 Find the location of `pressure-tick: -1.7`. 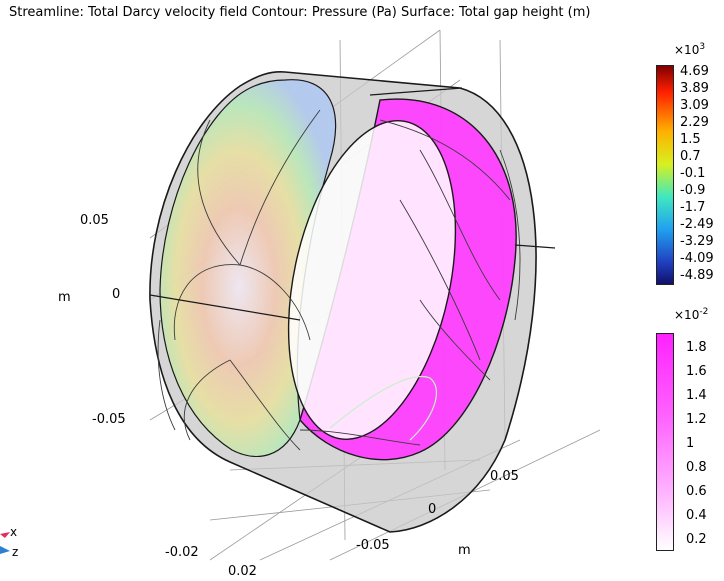

pressure-tick: -1.7 is located at coordinates (693, 207).